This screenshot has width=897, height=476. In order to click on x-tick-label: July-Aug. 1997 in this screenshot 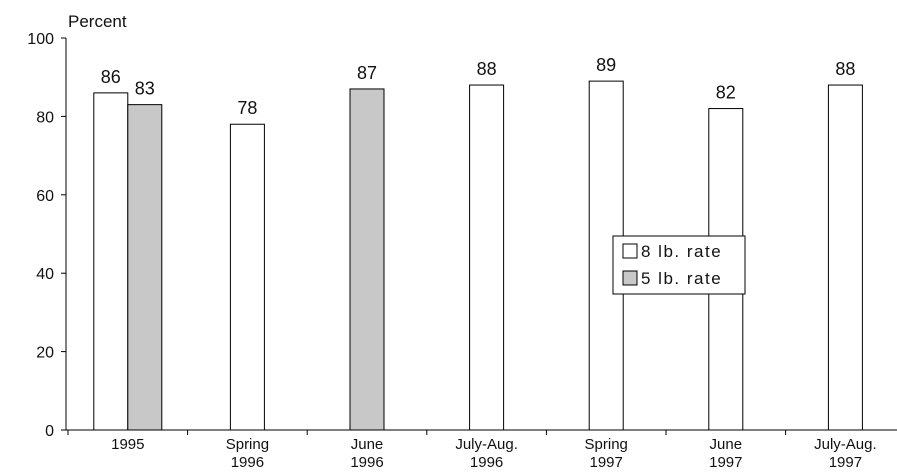, I will do `click(845, 453)`.